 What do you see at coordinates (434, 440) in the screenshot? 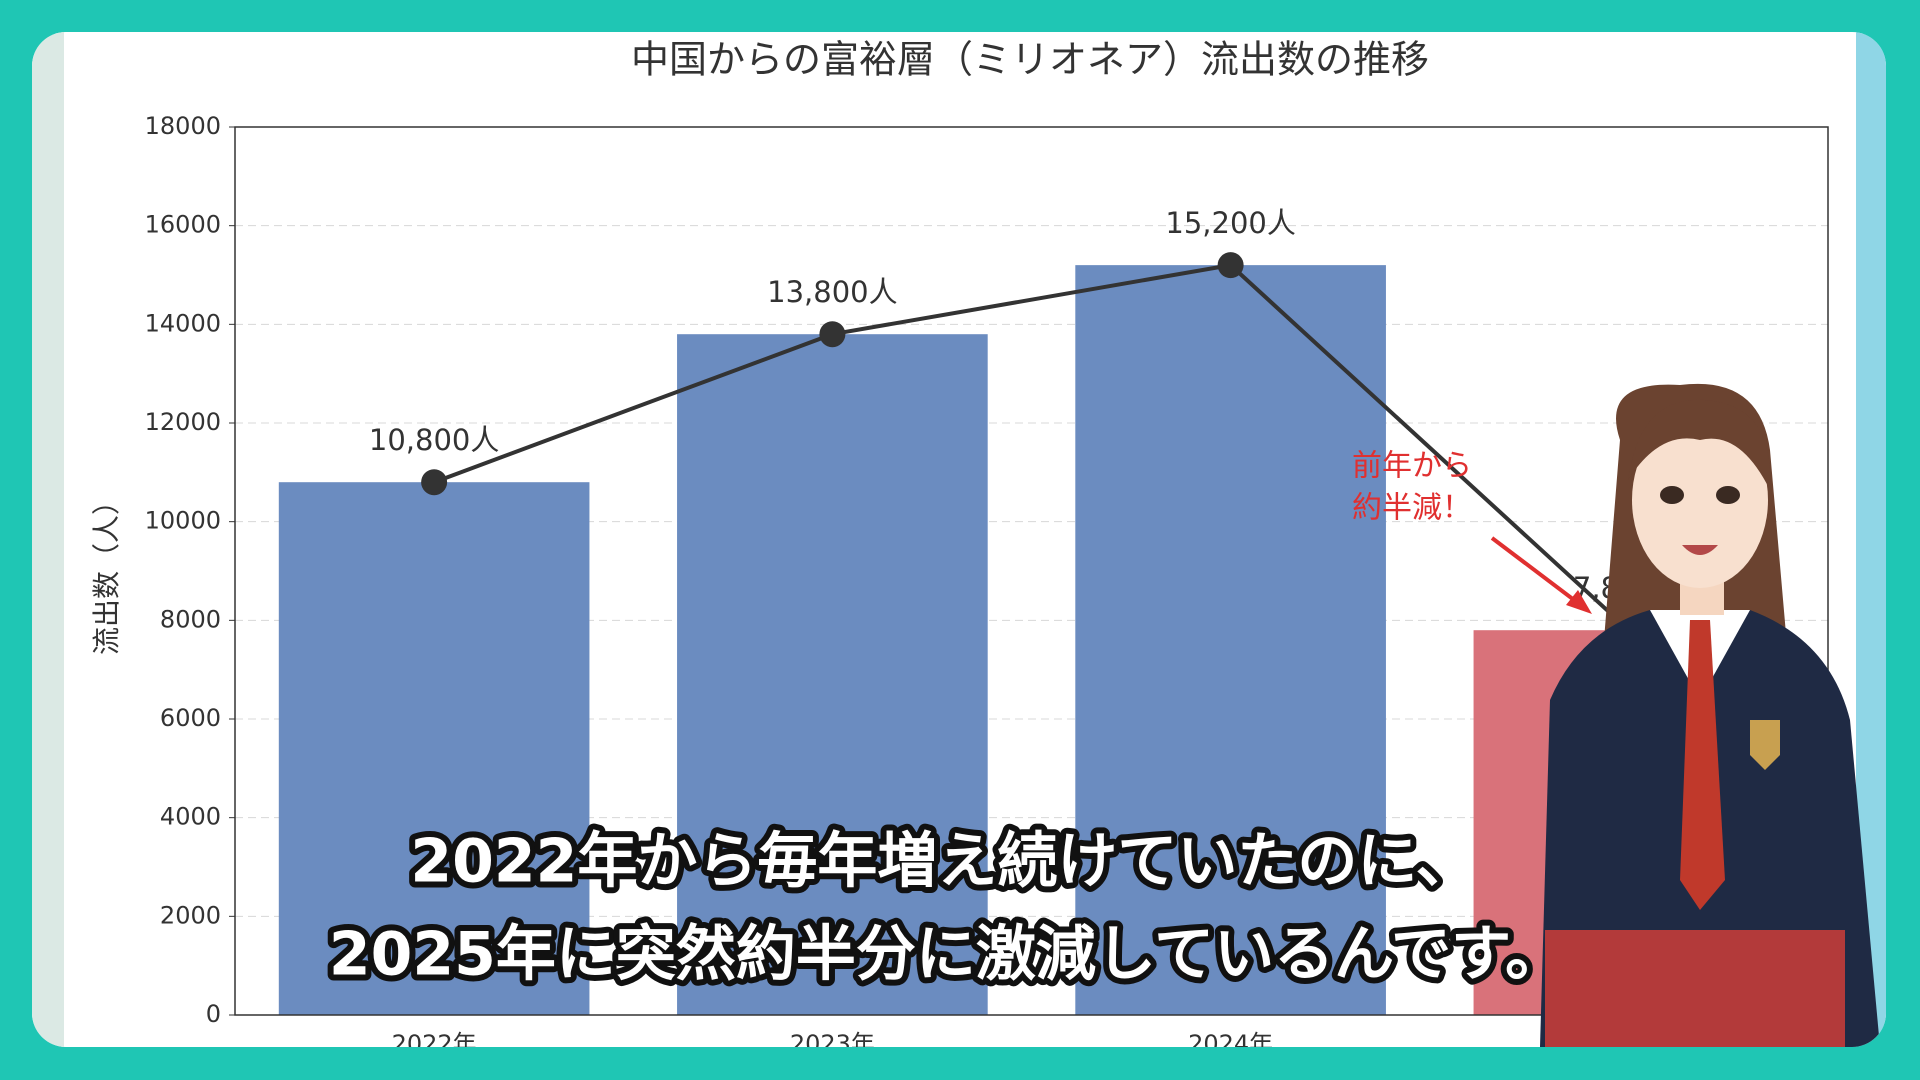
I see `value-label: 10,800人` at bounding box center [434, 440].